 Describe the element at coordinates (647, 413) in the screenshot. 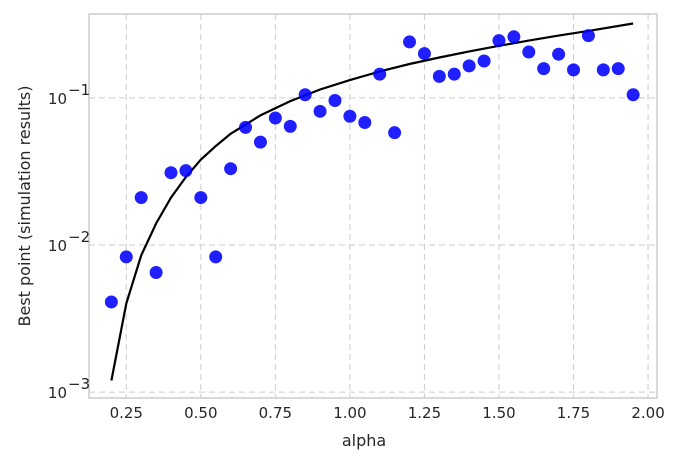

I see `x-tick-label: 2.00` at that location.